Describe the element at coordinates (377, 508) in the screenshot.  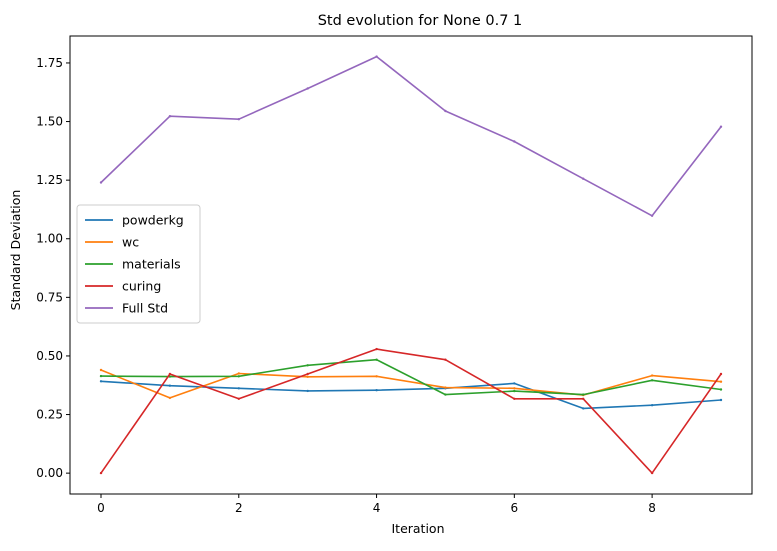
I see `x-tick-label: 4` at that location.